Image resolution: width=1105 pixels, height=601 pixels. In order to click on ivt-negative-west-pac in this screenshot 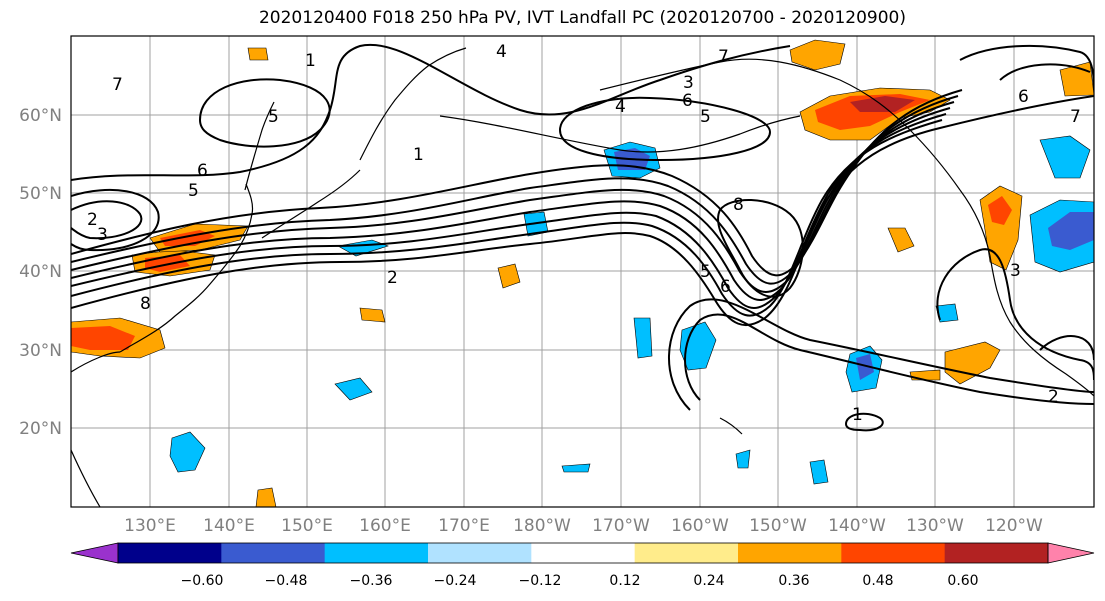, I will do `click(187, 452)`.